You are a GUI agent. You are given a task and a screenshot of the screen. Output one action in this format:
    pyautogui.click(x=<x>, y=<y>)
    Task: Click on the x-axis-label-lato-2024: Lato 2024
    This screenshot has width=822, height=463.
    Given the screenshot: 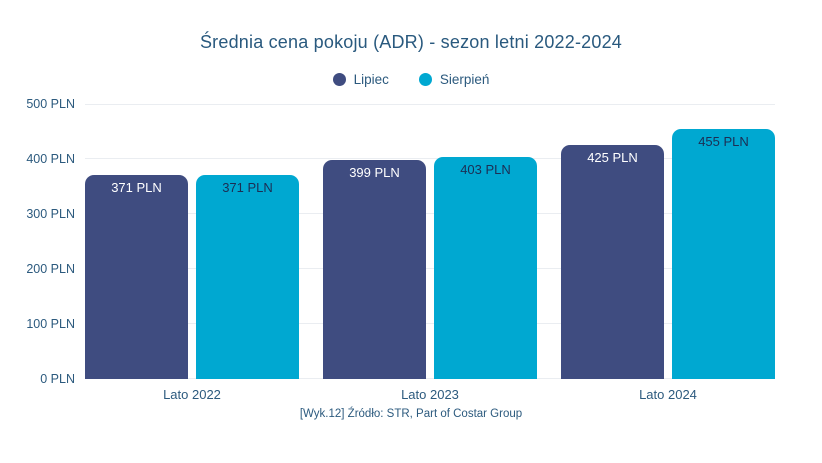 What is the action you would take?
    pyautogui.click(x=668, y=394)
    